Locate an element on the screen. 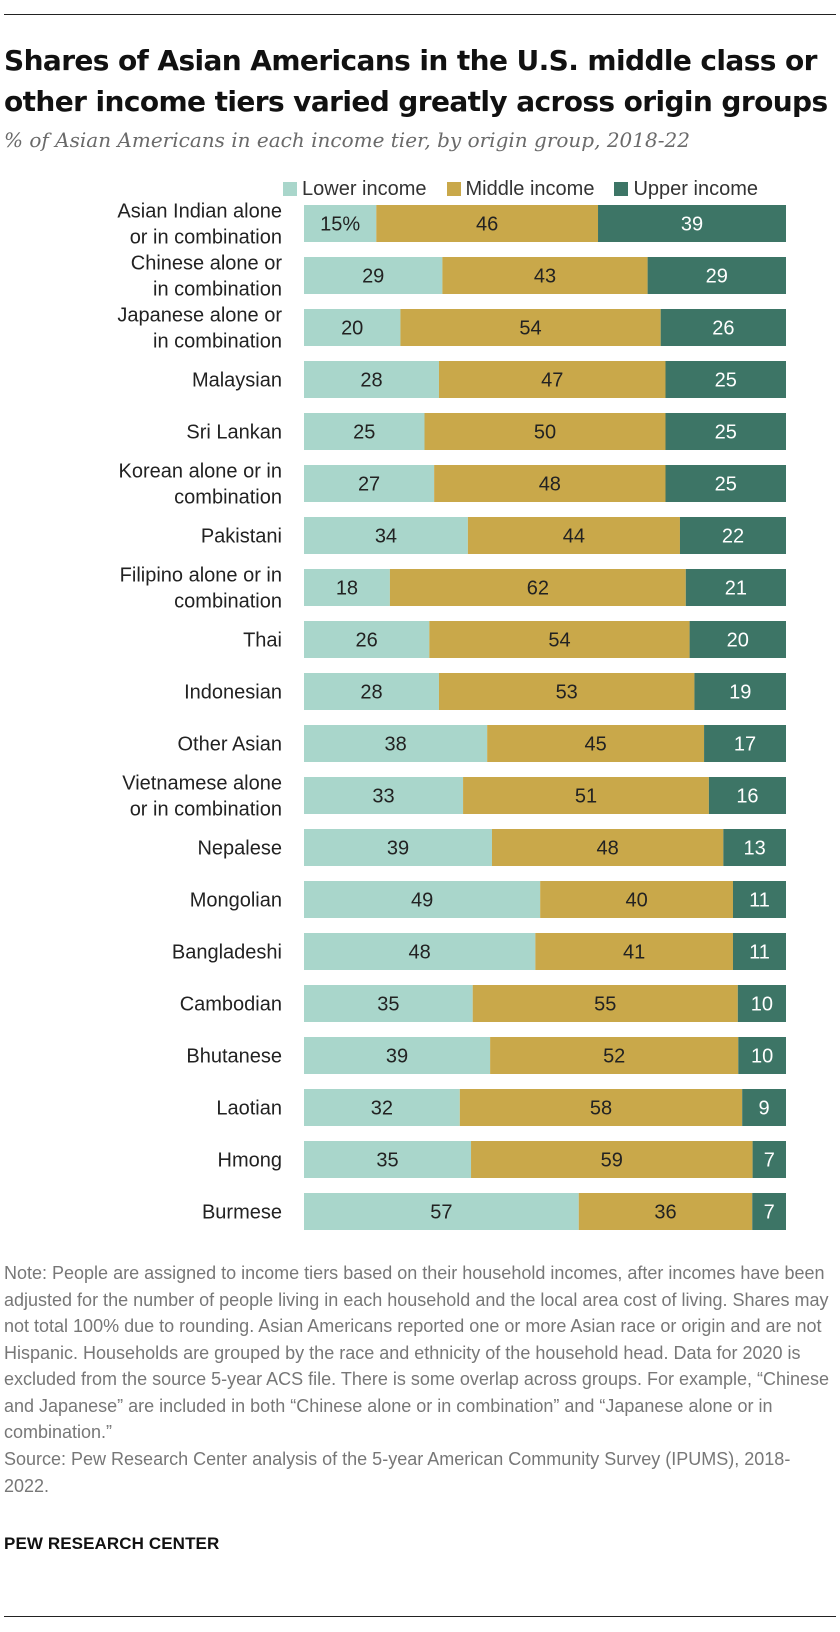  category-label: Bhutanese is located at coordinates (234, 1057).